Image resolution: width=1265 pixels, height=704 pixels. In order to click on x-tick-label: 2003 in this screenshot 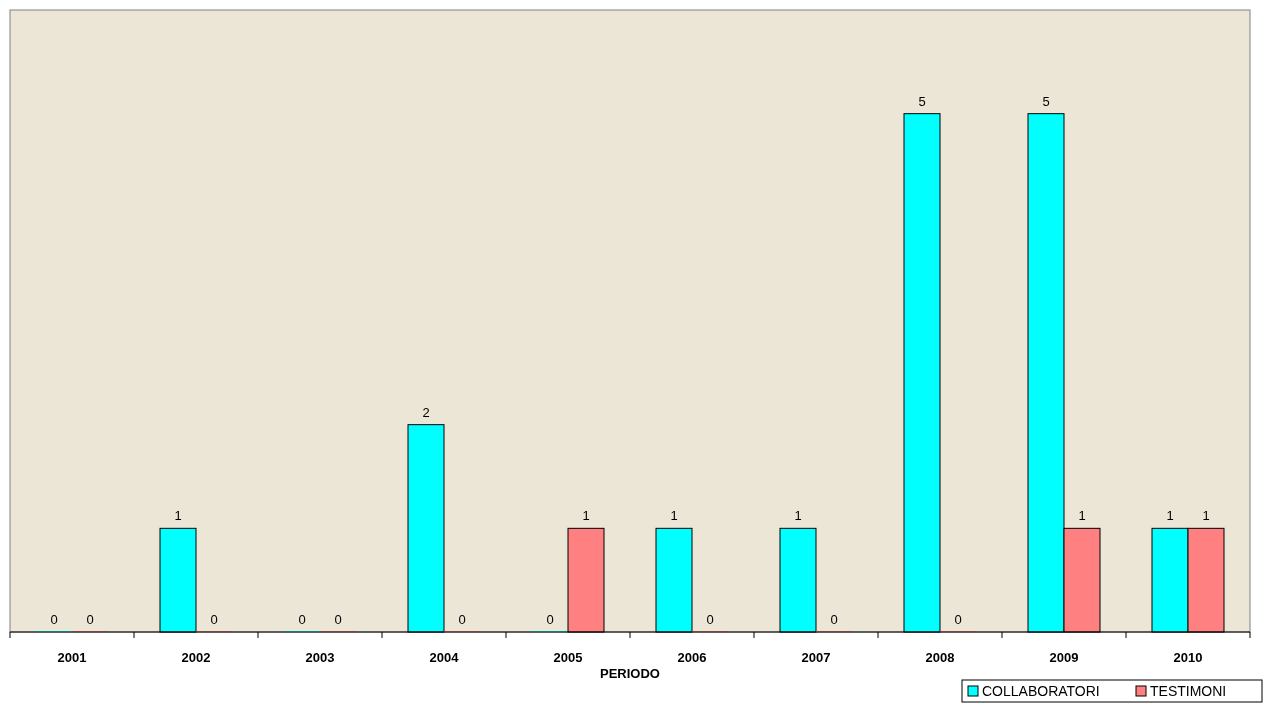, I will do `click(320, 657)`.